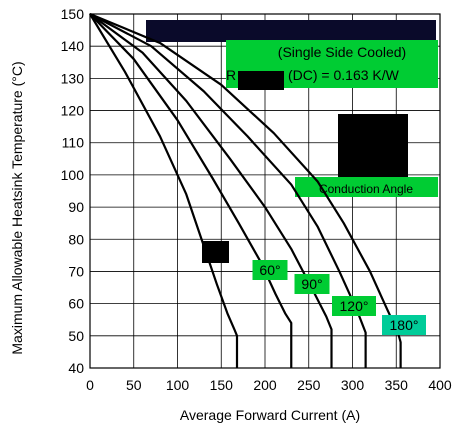 The height and width of the screenshot is (434, 462). Describe the element at coordinates (134, 385) in the screenshot. I see `x-tick-label: 50` at that location.